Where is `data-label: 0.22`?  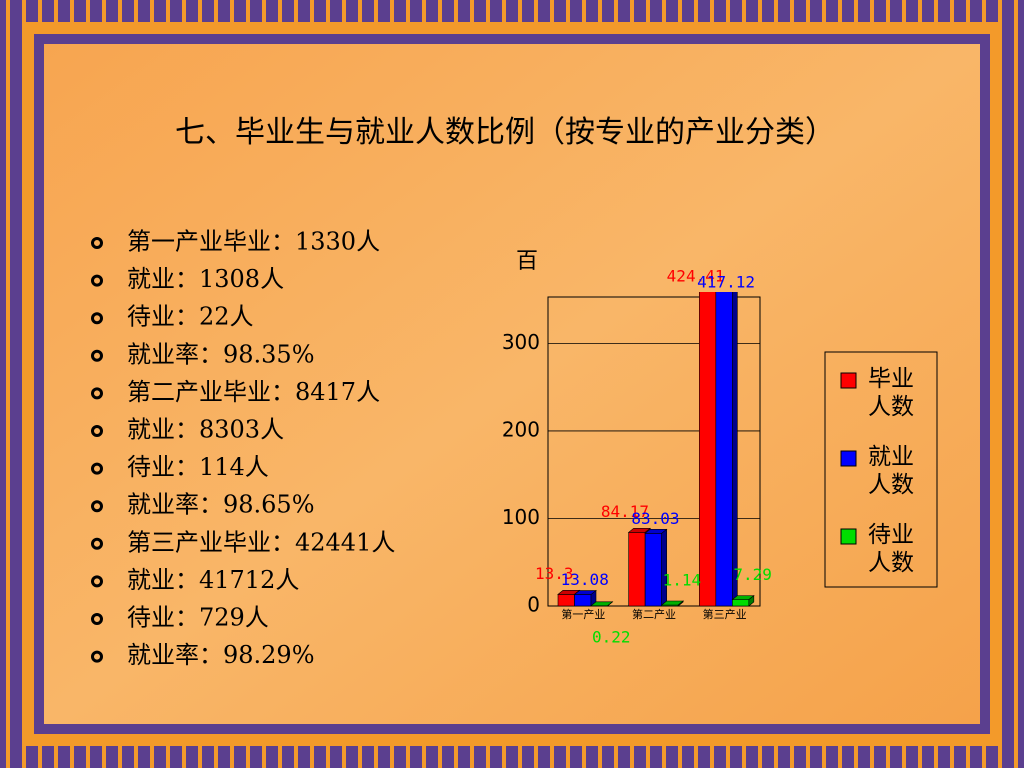
data-label: 0.22 is located at coordinates (611, 637).